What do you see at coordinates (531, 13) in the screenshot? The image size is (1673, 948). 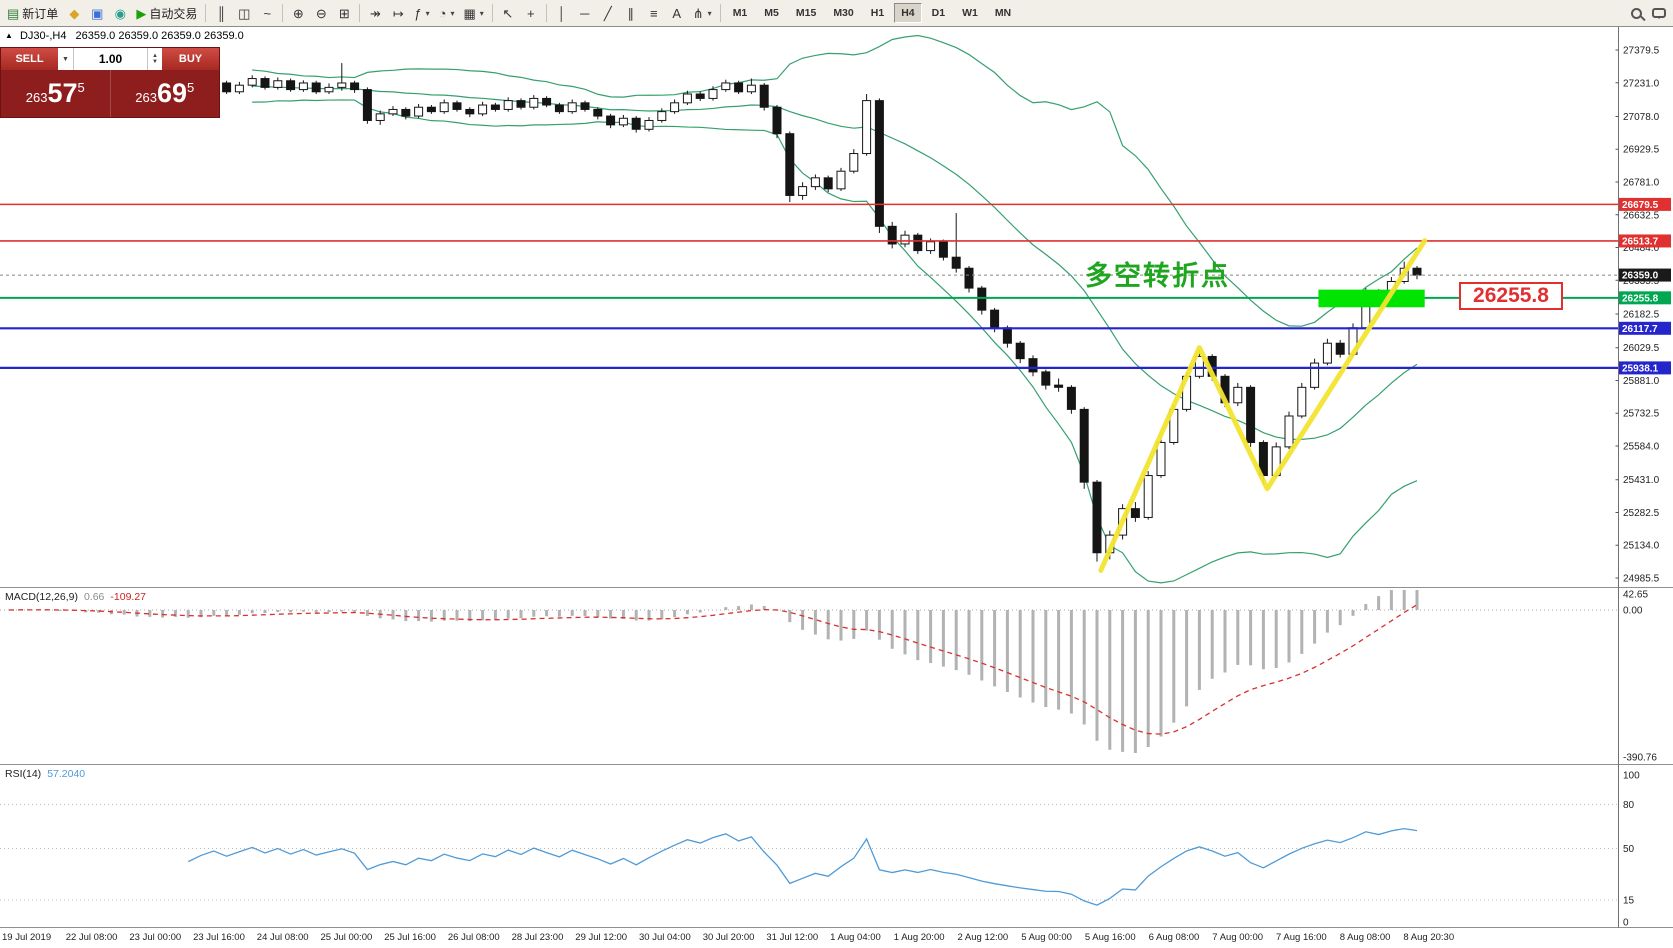 I see `crosshair-button: +` at bounding box center [531, 13].